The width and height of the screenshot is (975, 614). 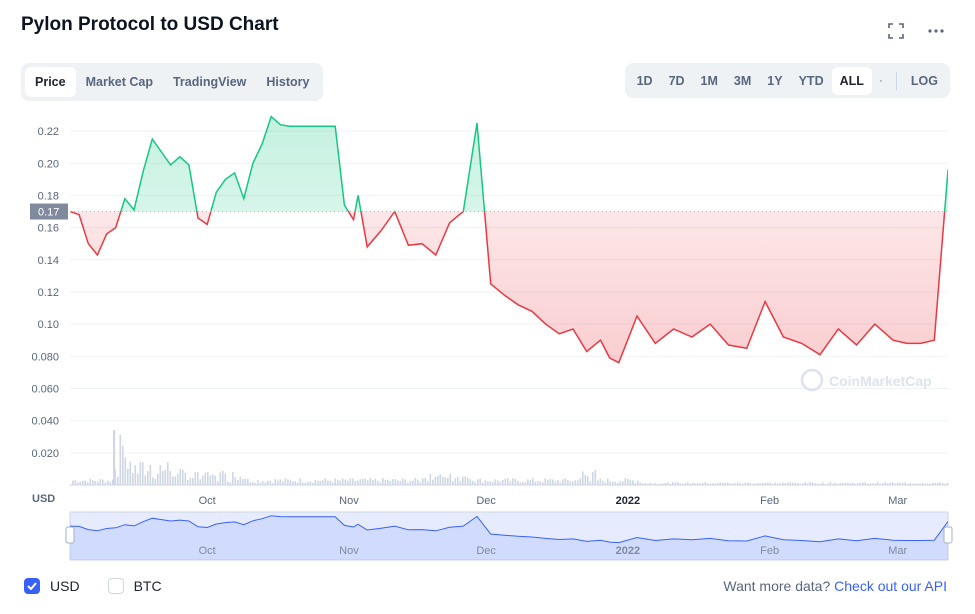 I want to click on range-1y: 1Y, so click(x=775, y=80).